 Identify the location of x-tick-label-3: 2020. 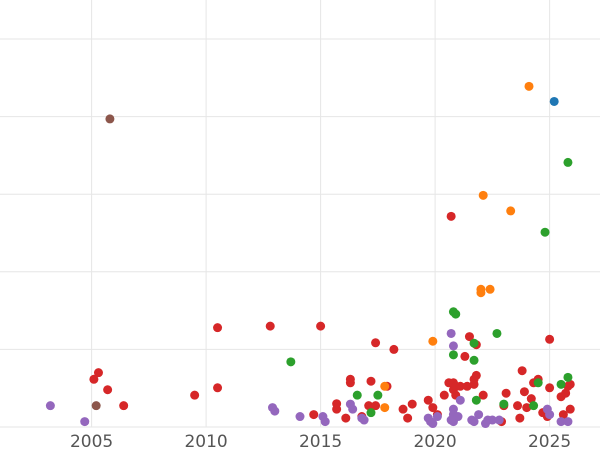
(434, 441).